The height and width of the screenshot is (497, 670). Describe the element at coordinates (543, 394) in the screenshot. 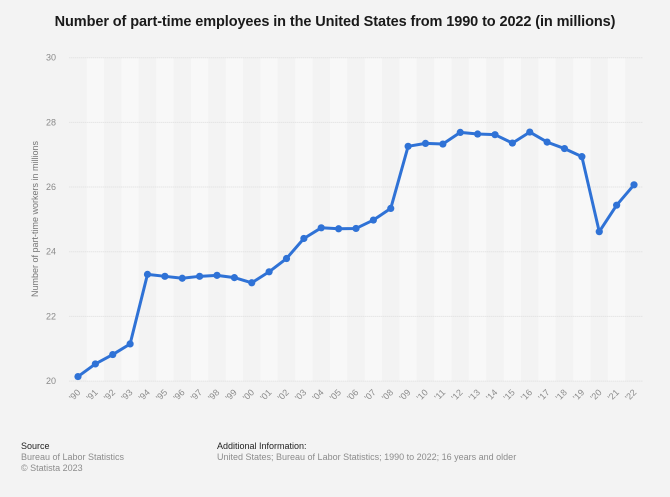

I see `x-tick-label: '17` at that location.